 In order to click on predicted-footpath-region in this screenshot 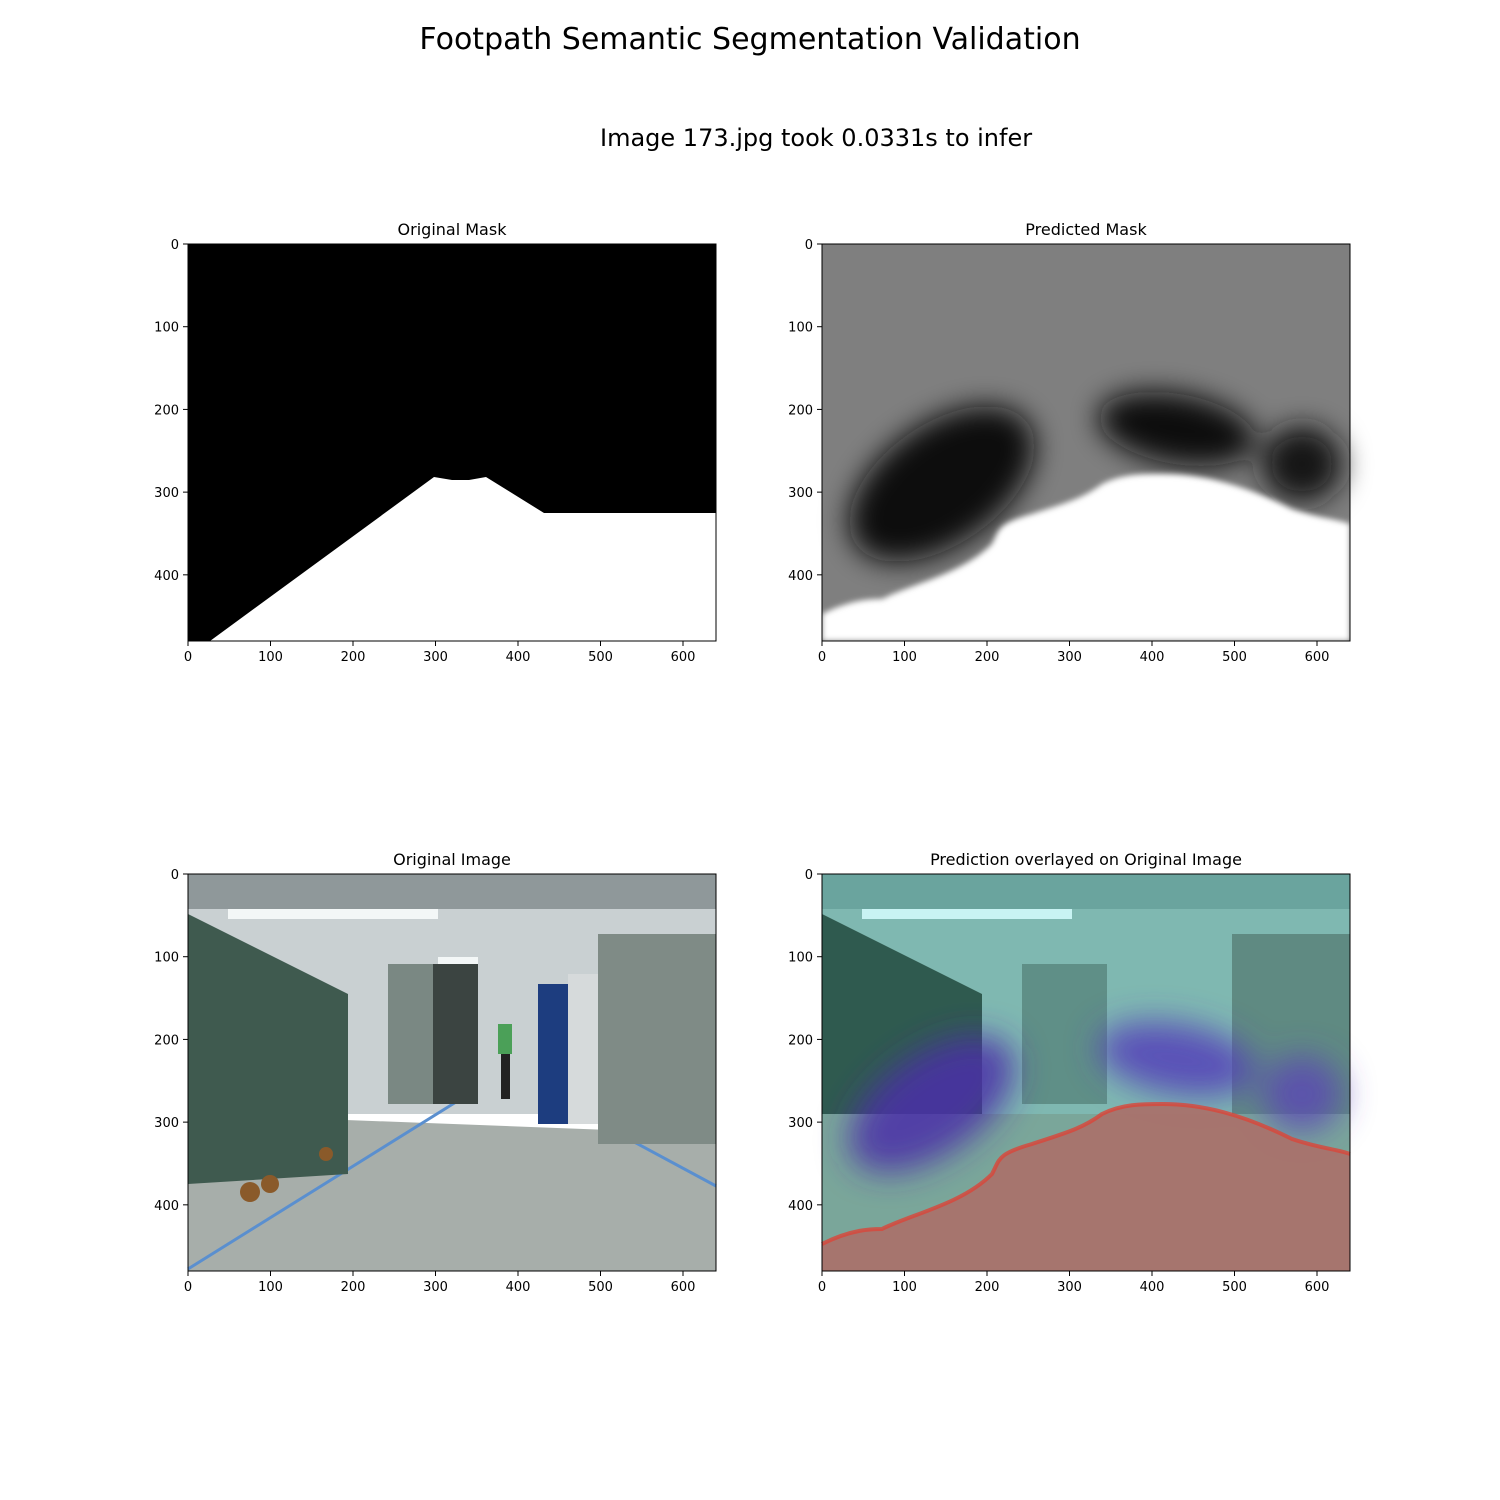, I will do `click(1086, 557)`.